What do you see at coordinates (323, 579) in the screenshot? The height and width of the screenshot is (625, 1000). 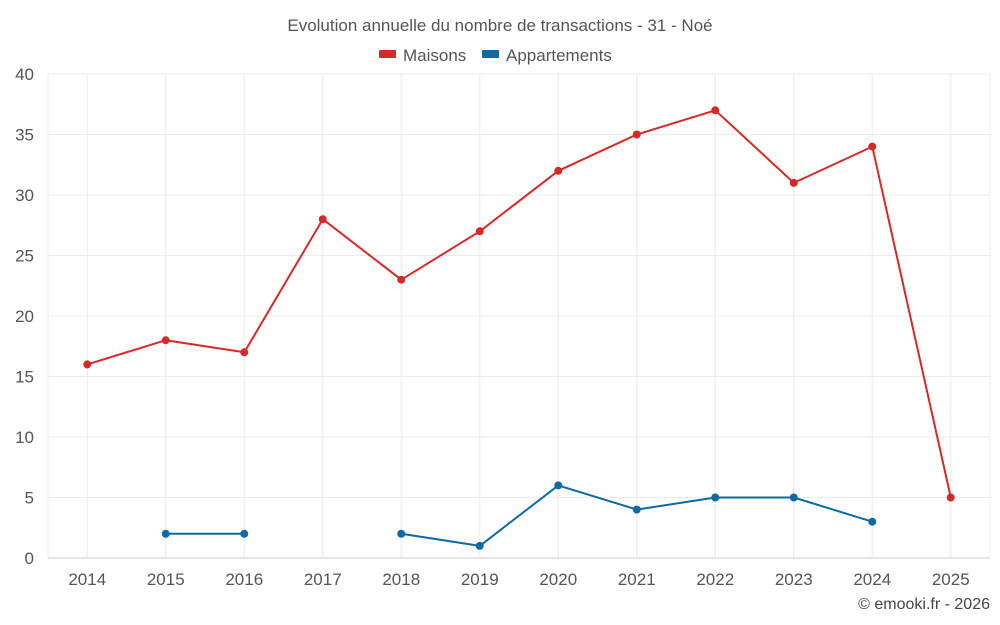 I see `x-tick-label: 2017` at bounding box center [323, 579].